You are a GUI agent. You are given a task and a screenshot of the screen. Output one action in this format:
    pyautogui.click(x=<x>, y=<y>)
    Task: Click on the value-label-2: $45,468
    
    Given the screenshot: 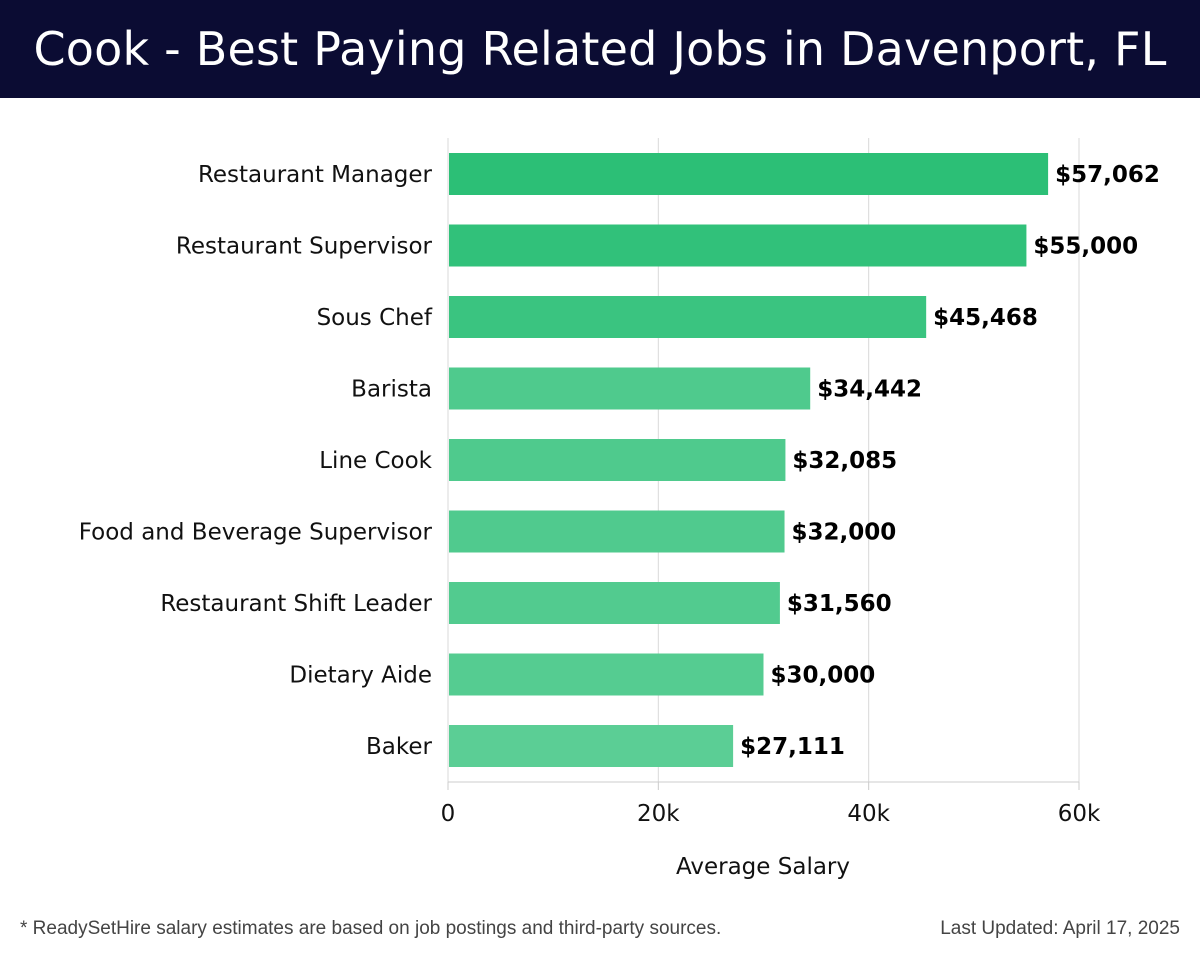 What is the action you would take?
    pyautogui.click(x=985, y=318)
    